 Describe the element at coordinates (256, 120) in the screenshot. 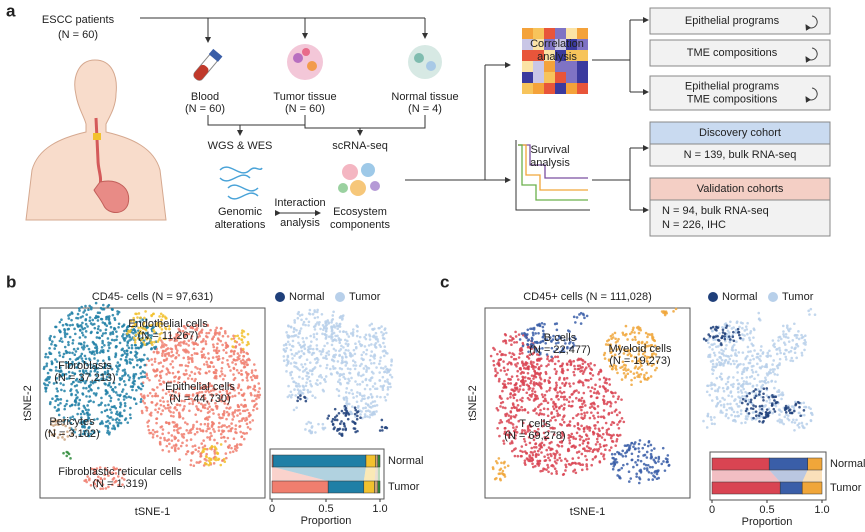

I see `bracket` at that location.